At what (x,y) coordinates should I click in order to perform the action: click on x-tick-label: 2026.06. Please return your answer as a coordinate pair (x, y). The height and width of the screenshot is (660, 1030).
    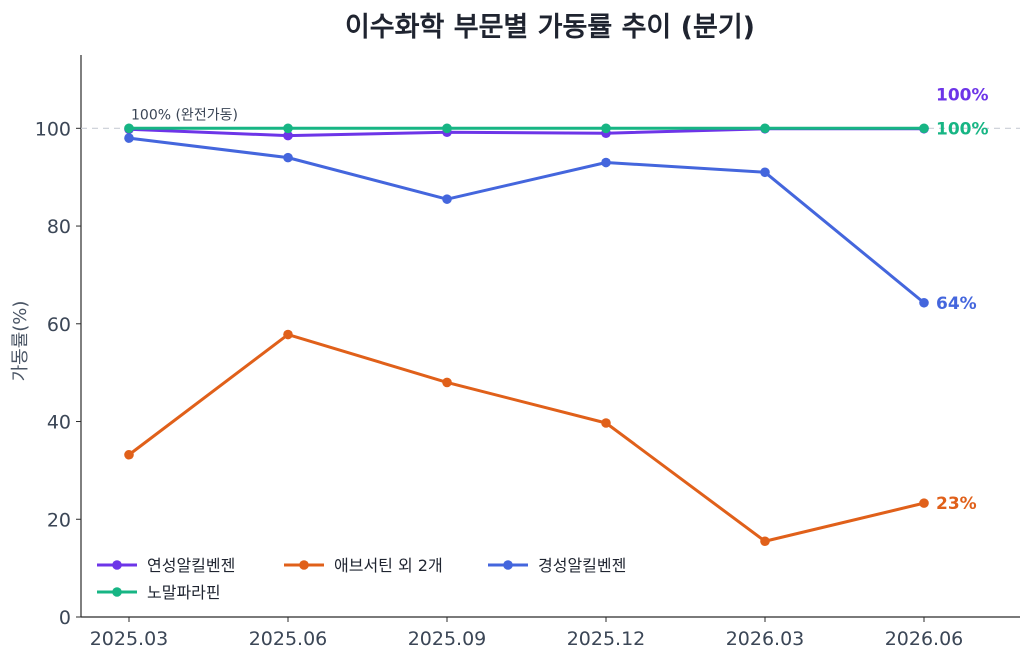
    Looking at the image, I should click on (924, 639).